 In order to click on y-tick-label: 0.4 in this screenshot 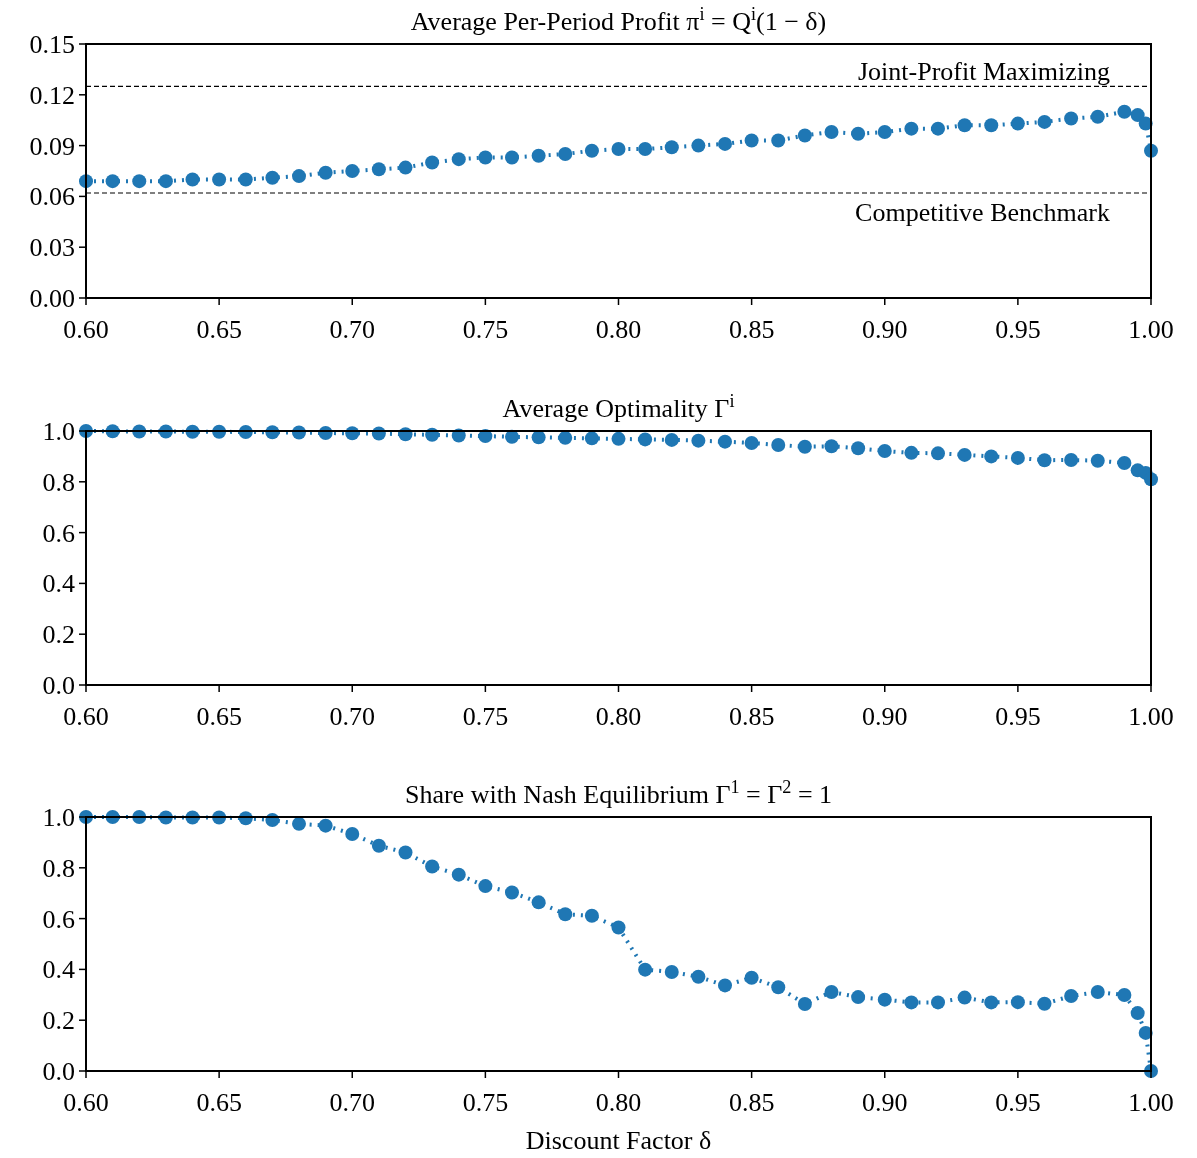, I will do `click(58, 970)`.